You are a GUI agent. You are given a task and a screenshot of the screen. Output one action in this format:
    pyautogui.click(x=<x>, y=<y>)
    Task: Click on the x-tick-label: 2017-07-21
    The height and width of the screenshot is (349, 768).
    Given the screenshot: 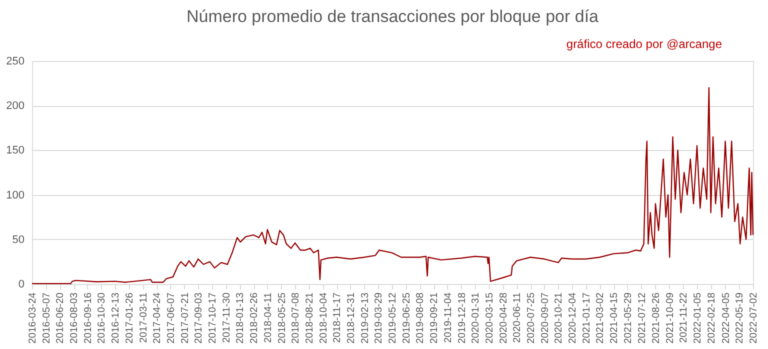 What is the action you would take?
    pyautogui.click(x=185, y=318)
    